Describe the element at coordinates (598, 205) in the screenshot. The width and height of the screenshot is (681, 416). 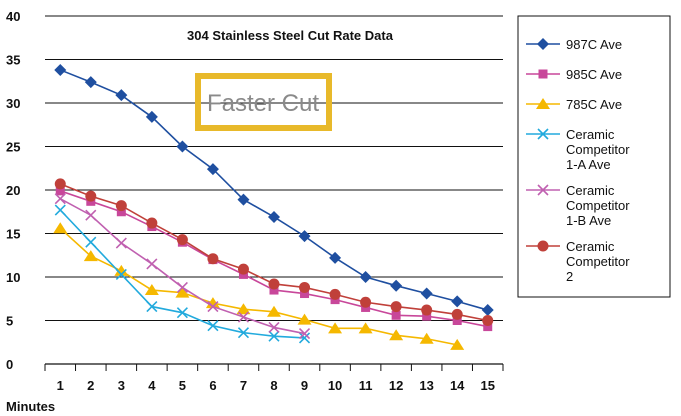
I see `legend-label: Ceramic Competitor 1-B Ave` at that location.